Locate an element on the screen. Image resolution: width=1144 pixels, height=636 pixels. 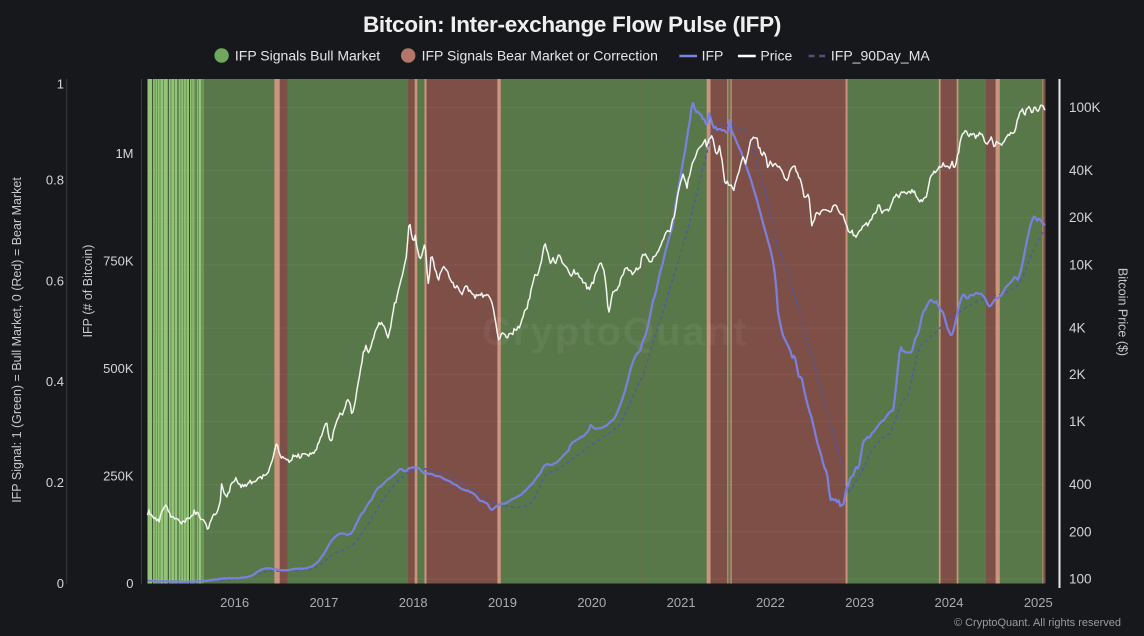
svg-text: 1M is located at coordinates (124, 153).